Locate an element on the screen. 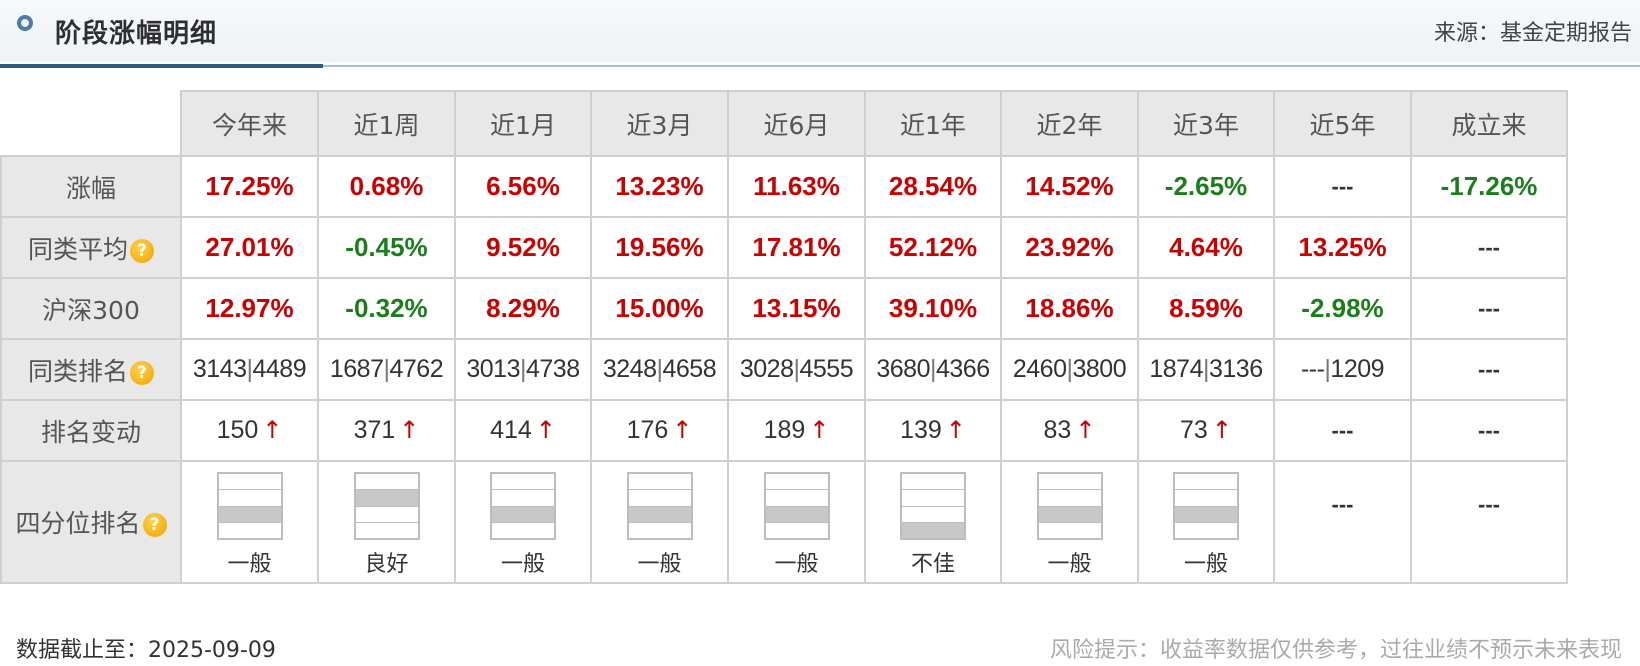 This screenshot has width=1640, height=666. column-header: 成立来 is located at coordinates (1489, 123).